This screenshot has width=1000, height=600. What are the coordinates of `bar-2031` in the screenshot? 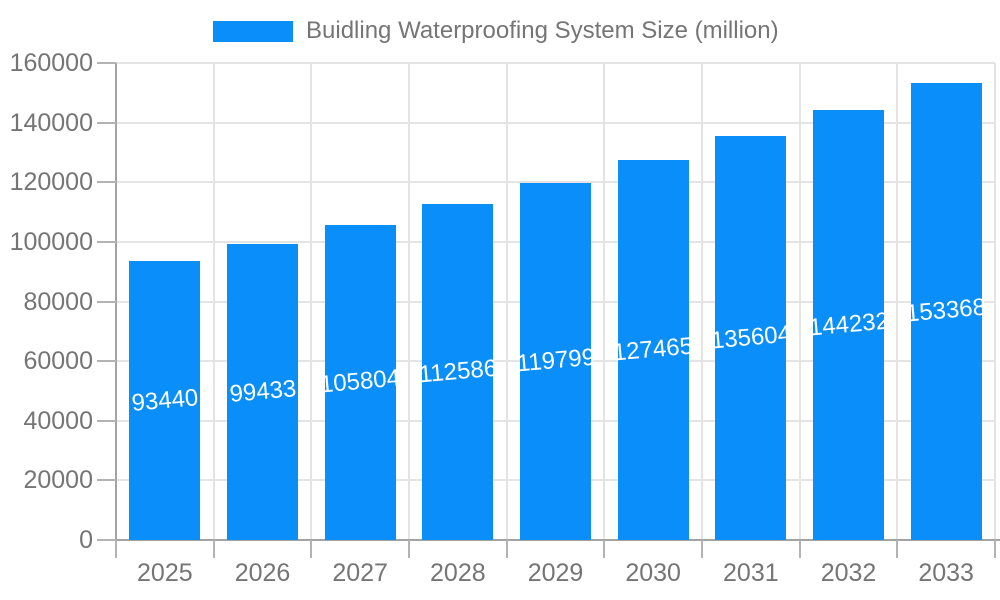 It's located at (751, 337).